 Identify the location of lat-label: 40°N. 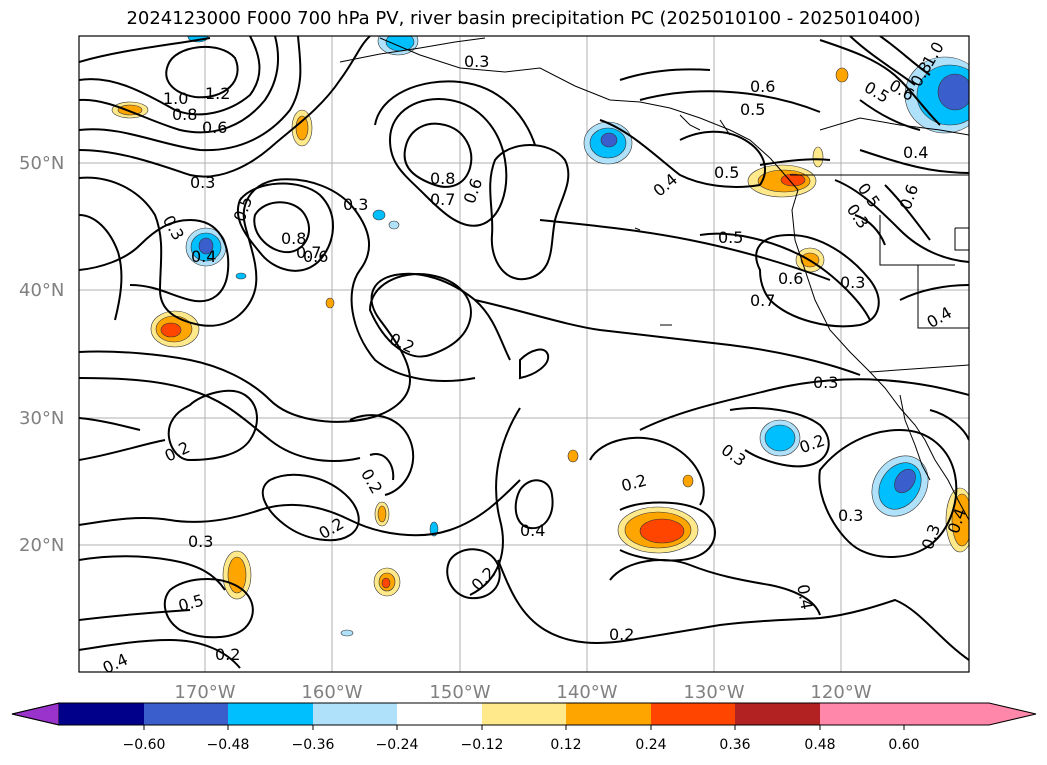
(41, 290).